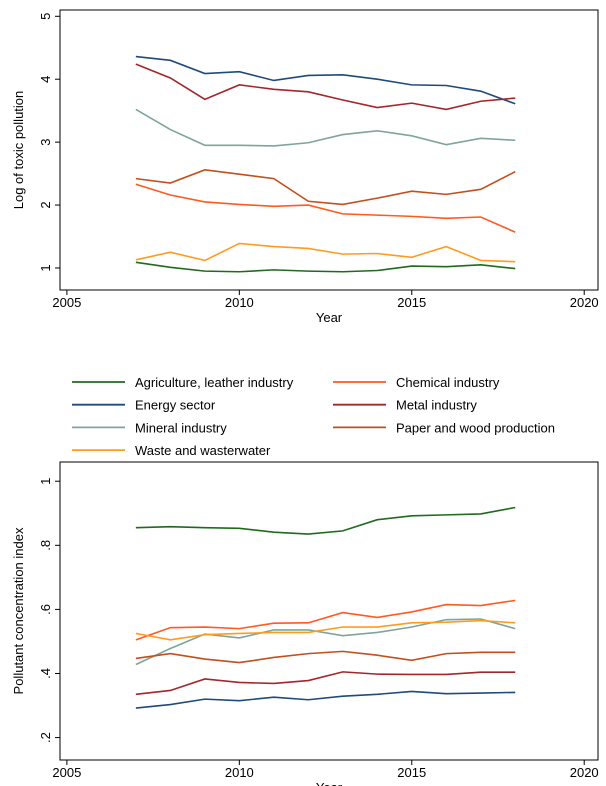 This screenshot has height=786, width=606. Describe the element at coordinates (175, 405) in the screenshot. I see `legend-label: Energy sector` at that location.